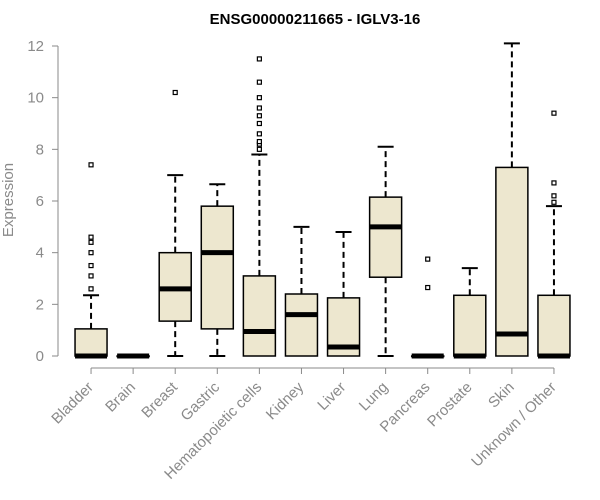 The image size is (600, 500). I want to click on y-tick-label: 8, so click(40, 149).